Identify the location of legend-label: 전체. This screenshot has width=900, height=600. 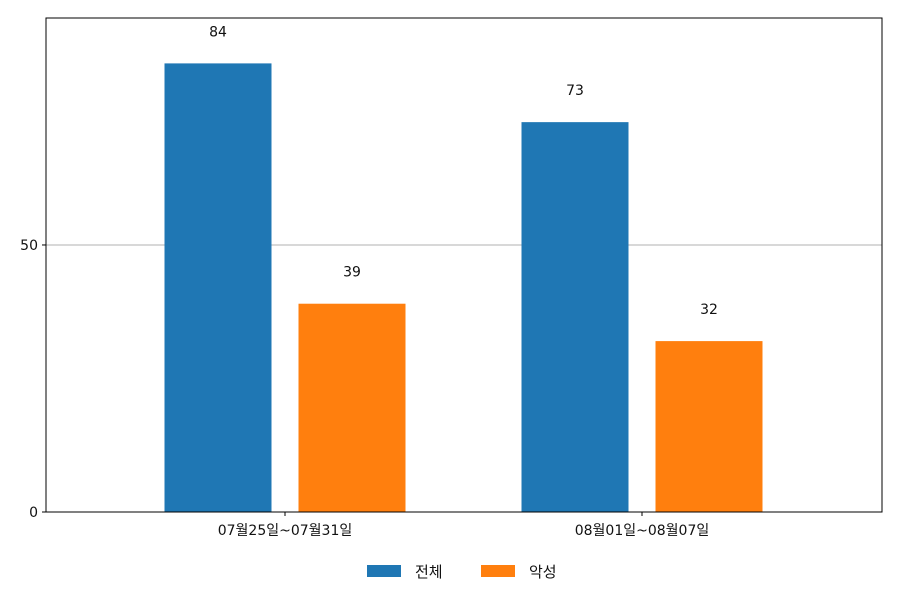
(429, 572).